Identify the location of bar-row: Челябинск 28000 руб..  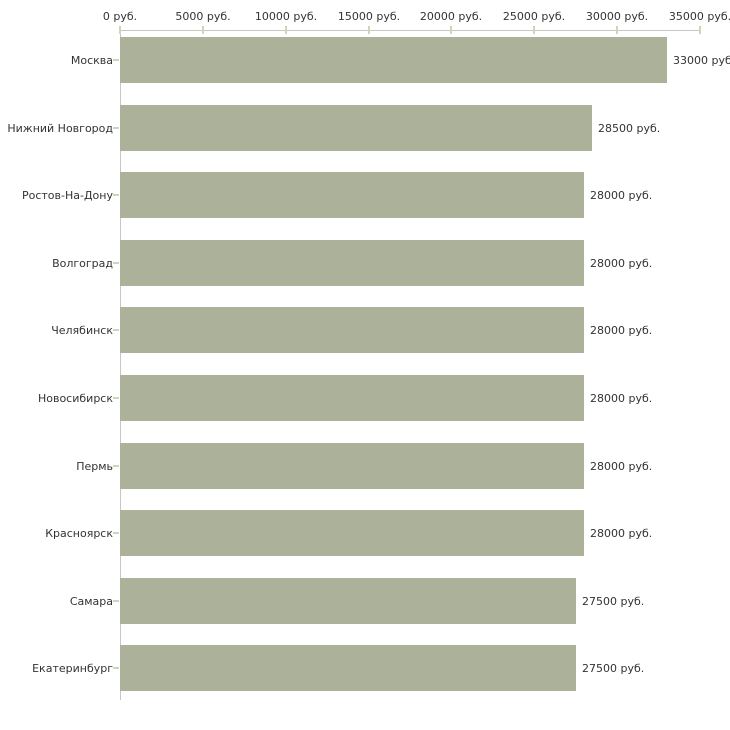
(365, 330).